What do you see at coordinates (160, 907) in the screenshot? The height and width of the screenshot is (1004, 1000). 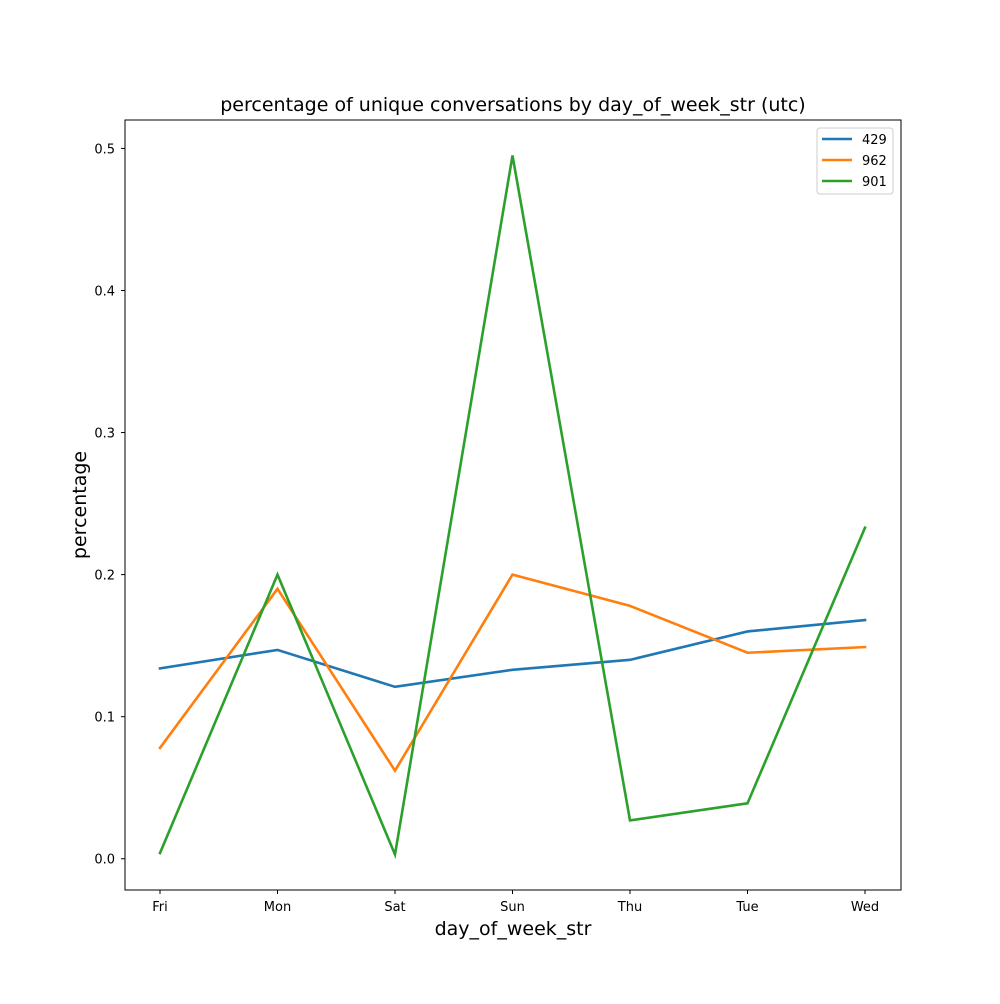 I see `x-tick-label-fri: Fri` at bounding box center [160, 907].